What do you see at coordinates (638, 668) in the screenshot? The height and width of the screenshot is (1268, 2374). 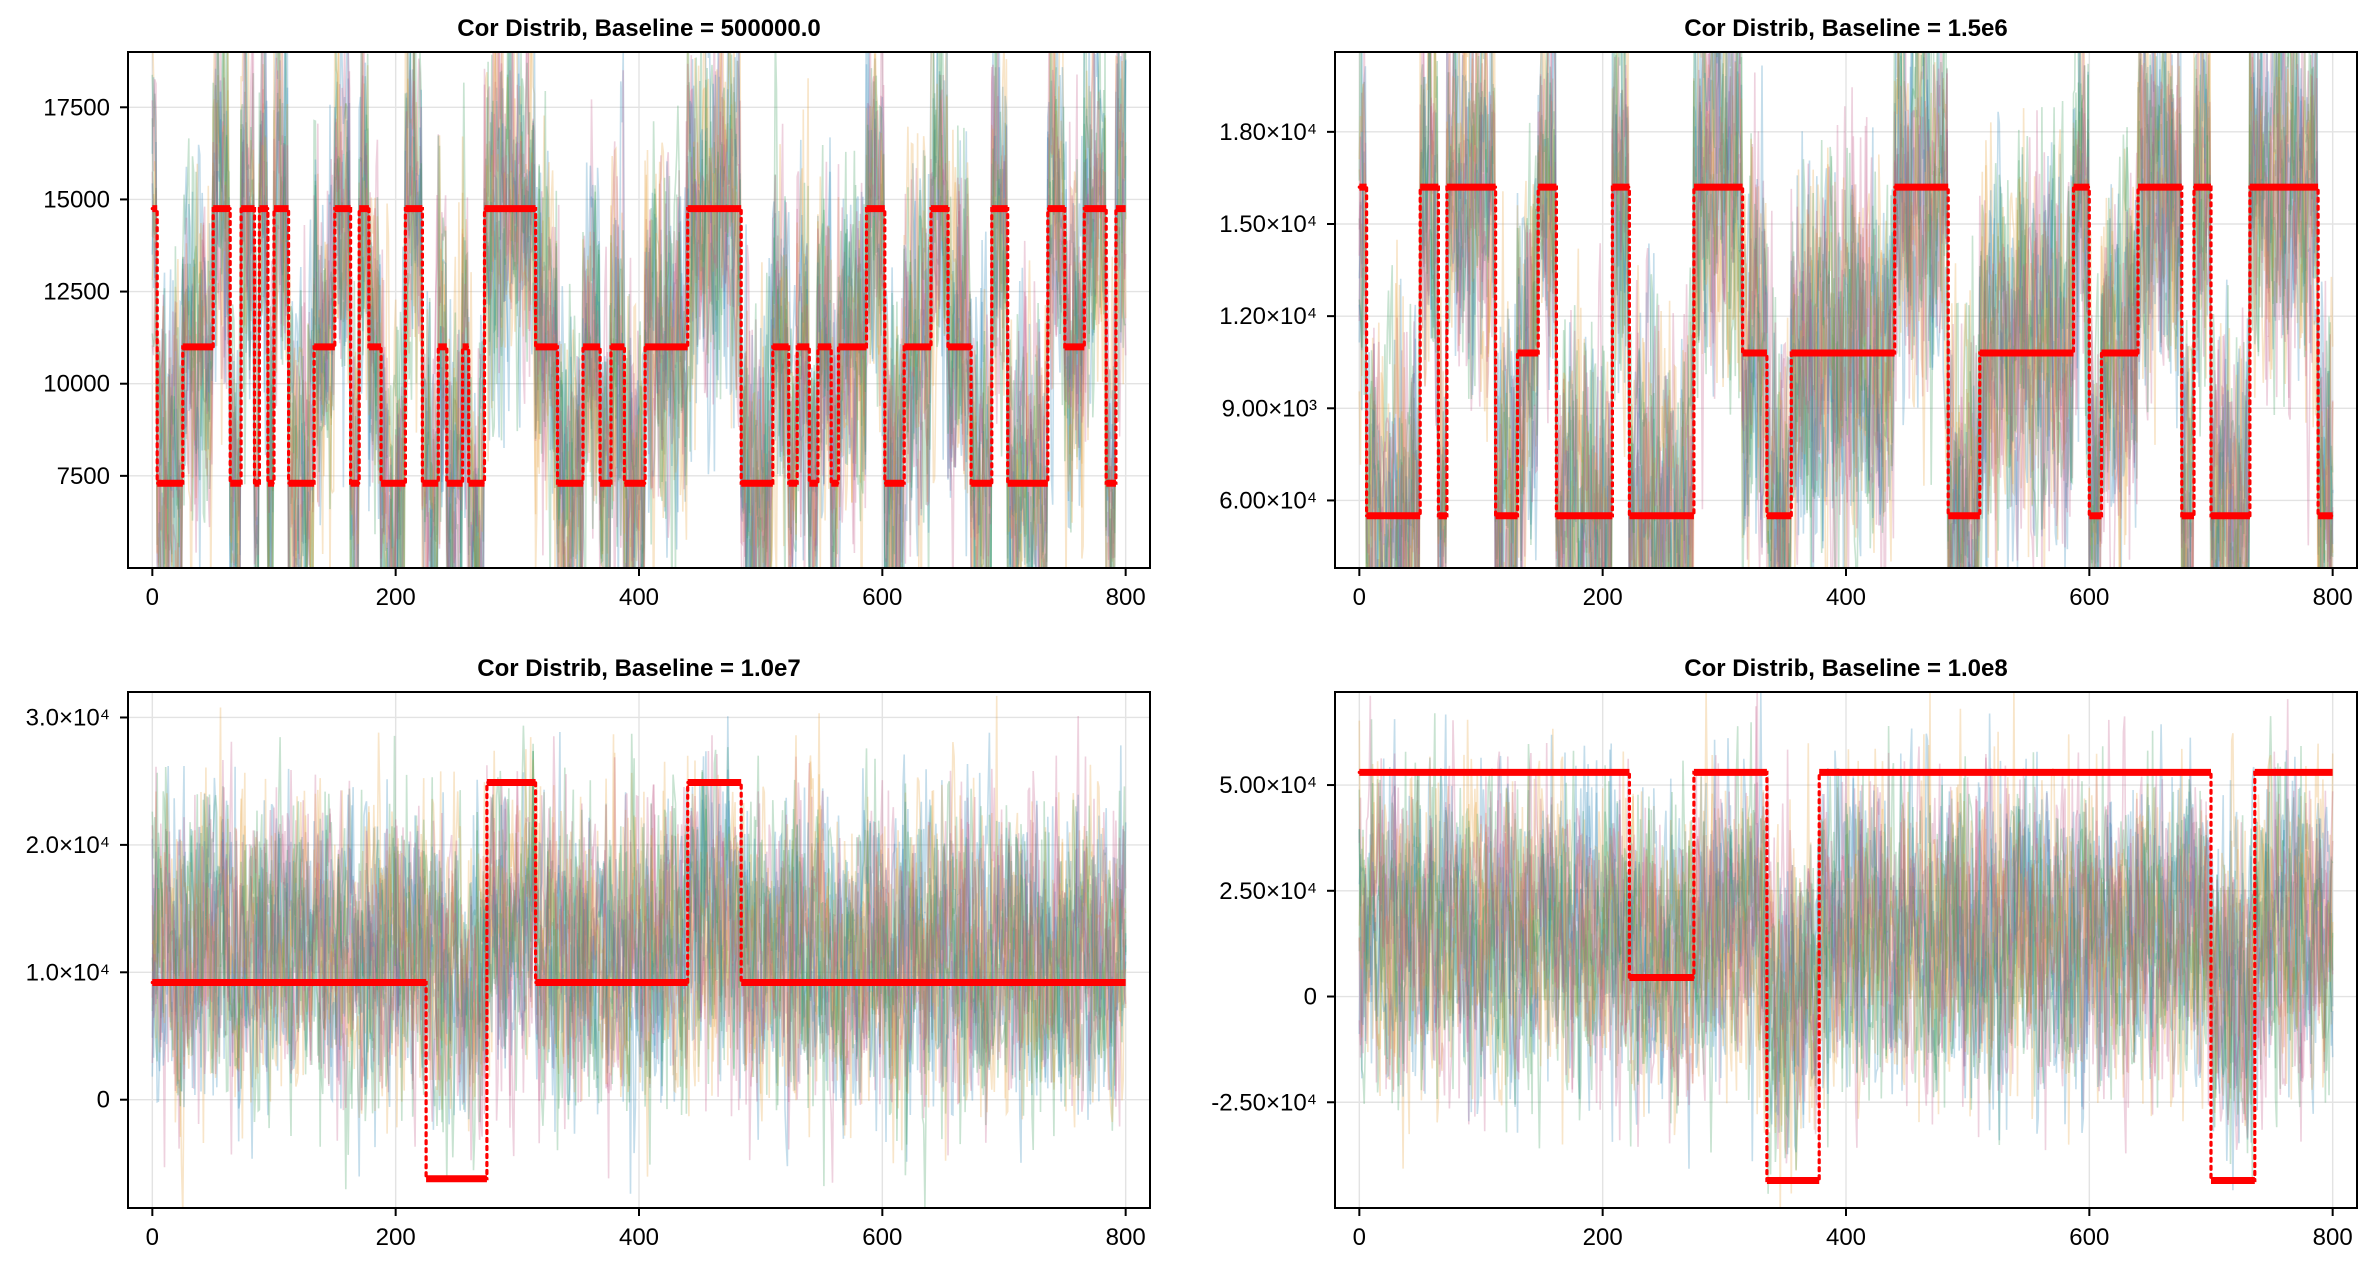 I see `chart-title: Cor Distrib, Baseline = 1.0e7` at bounding box center [638, 668].